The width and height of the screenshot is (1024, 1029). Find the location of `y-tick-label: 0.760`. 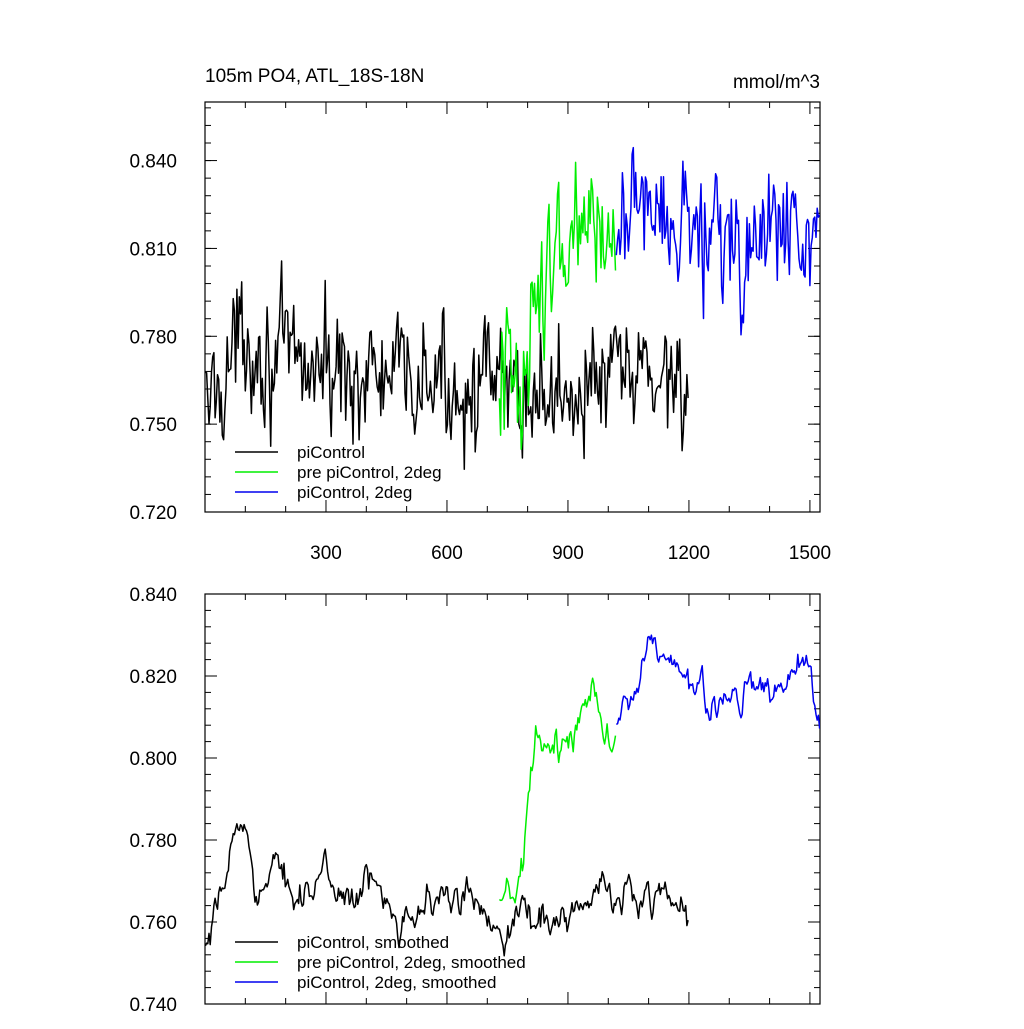

y-tick-label: 0.760 is located at coordinates (153, 923).